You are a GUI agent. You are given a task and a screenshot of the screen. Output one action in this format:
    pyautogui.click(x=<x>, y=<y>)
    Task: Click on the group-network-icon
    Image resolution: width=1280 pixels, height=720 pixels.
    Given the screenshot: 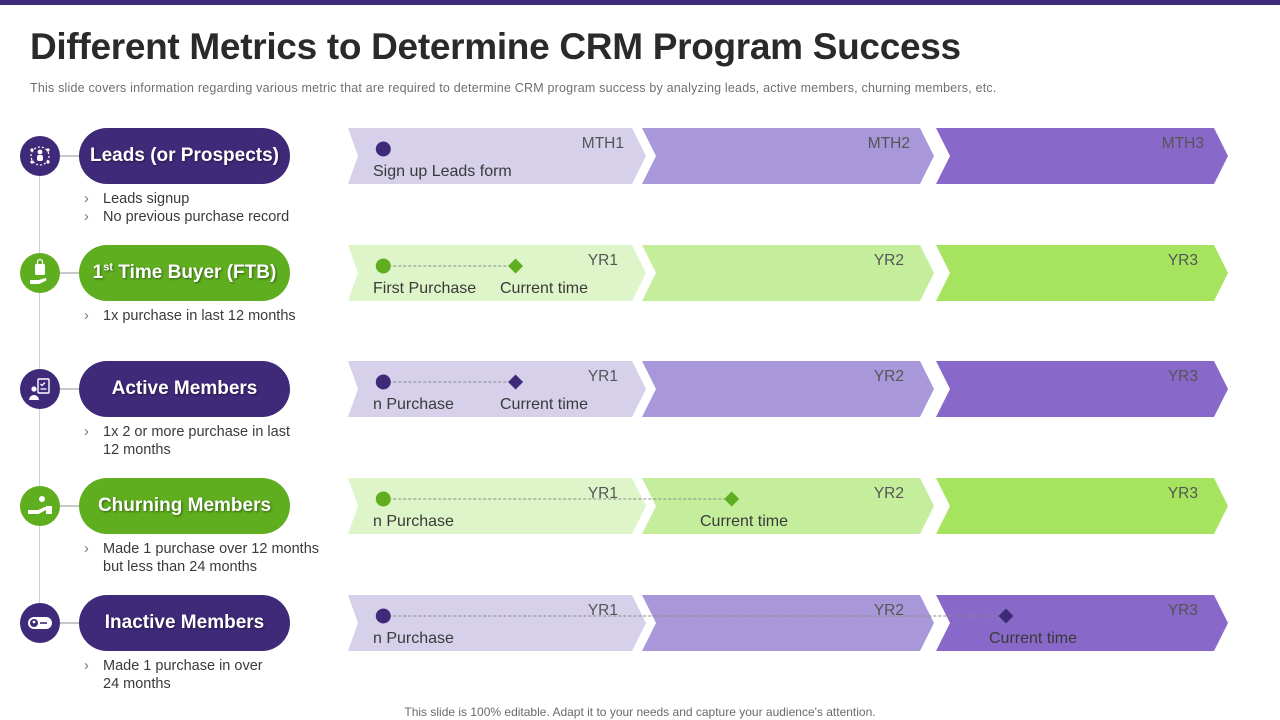 What is the action you would take?
    pyautogui.click(x=40, y=156)
    